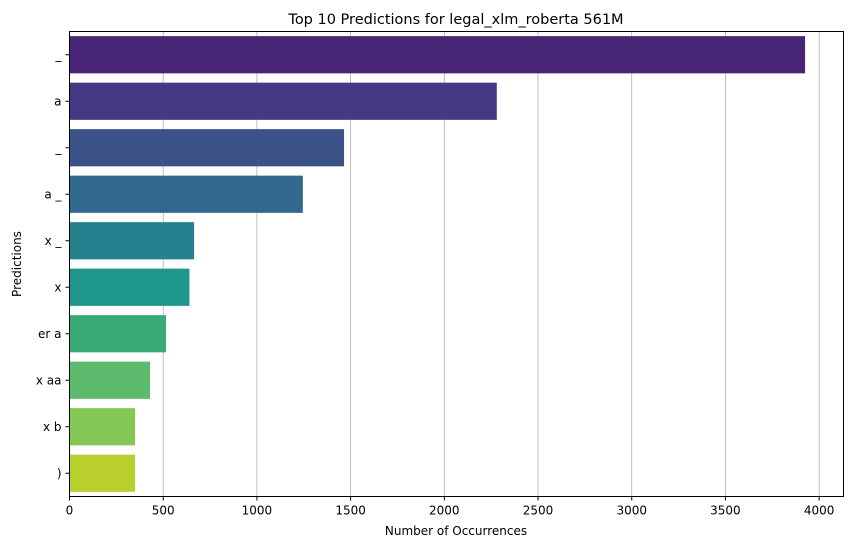 This screenshot has height=547, width=854. Describe the element at coordinates (725, 511) in the screenshot. I see `x-tick-label: 3500` at that location.